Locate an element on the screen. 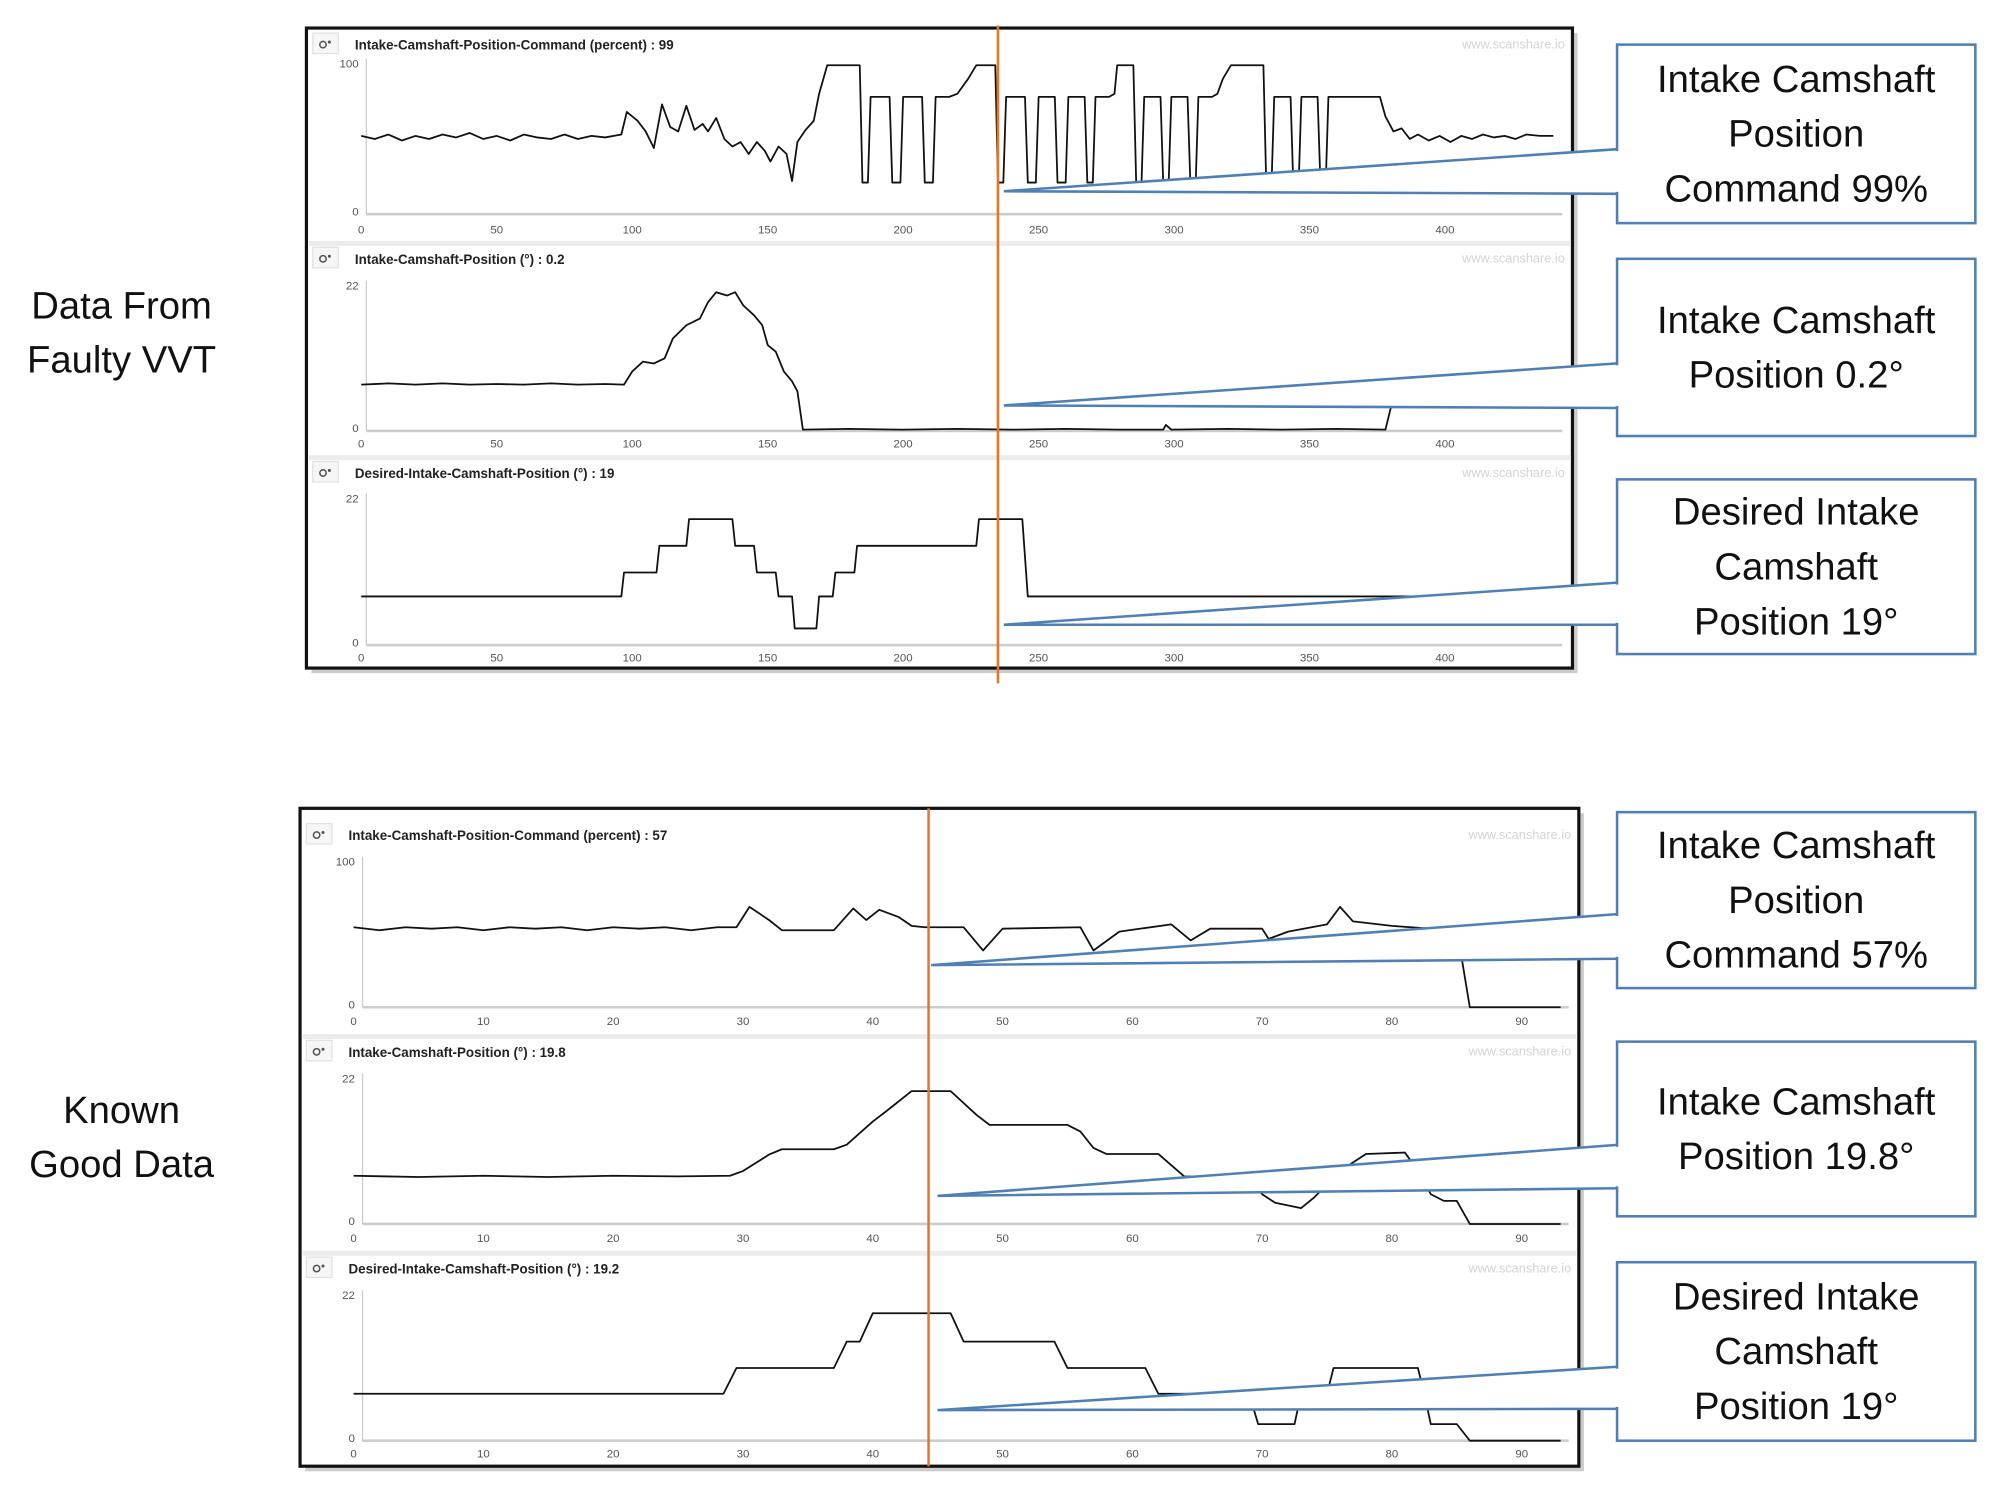 Image resolution: width=2000 pixels, height=1507 pixels. chart-title: Intake-Camshaft-Position (°) : 19.8 is located at coordinates (457, 1052).